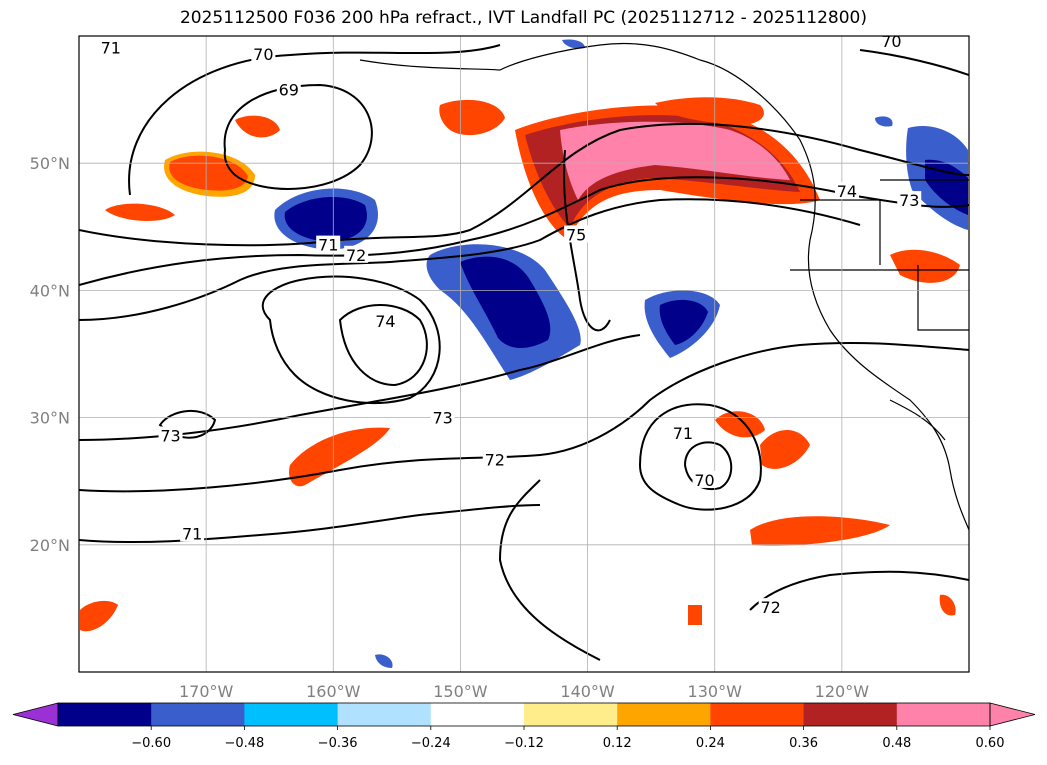 This screenshot has width=1047, height=765. What do you see at coordinates (50, 545) in the screenshot?
I see `lat-tick-label: 20°N` at bounding box center [50, 545].